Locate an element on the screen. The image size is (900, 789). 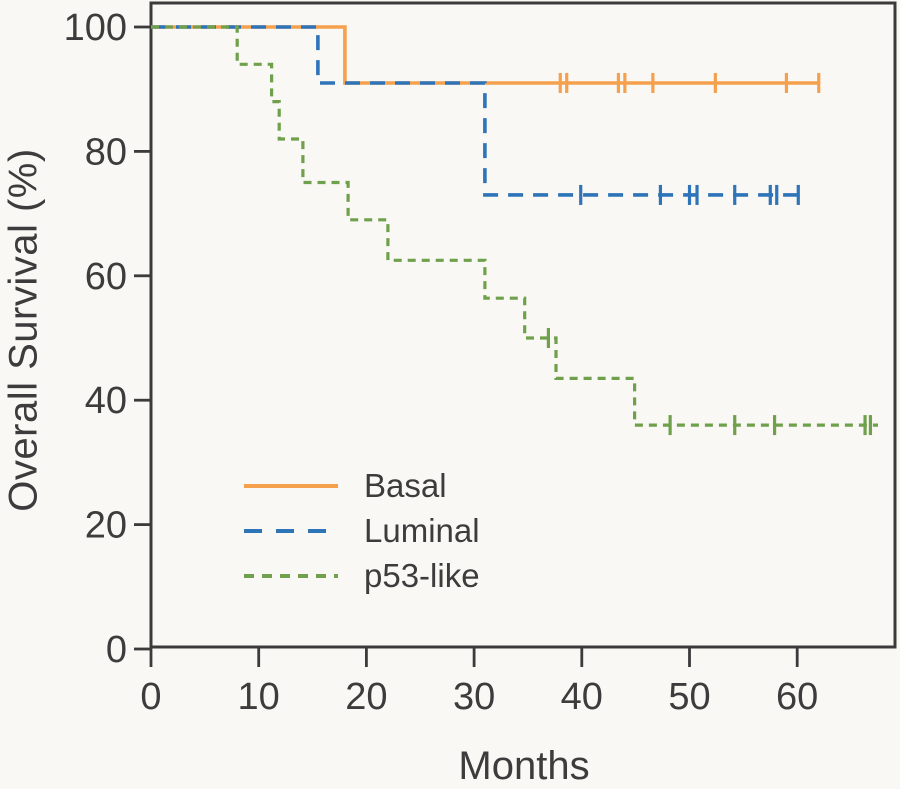
legend-label-p53-like: p53-like is located at coordinates (422, 575).